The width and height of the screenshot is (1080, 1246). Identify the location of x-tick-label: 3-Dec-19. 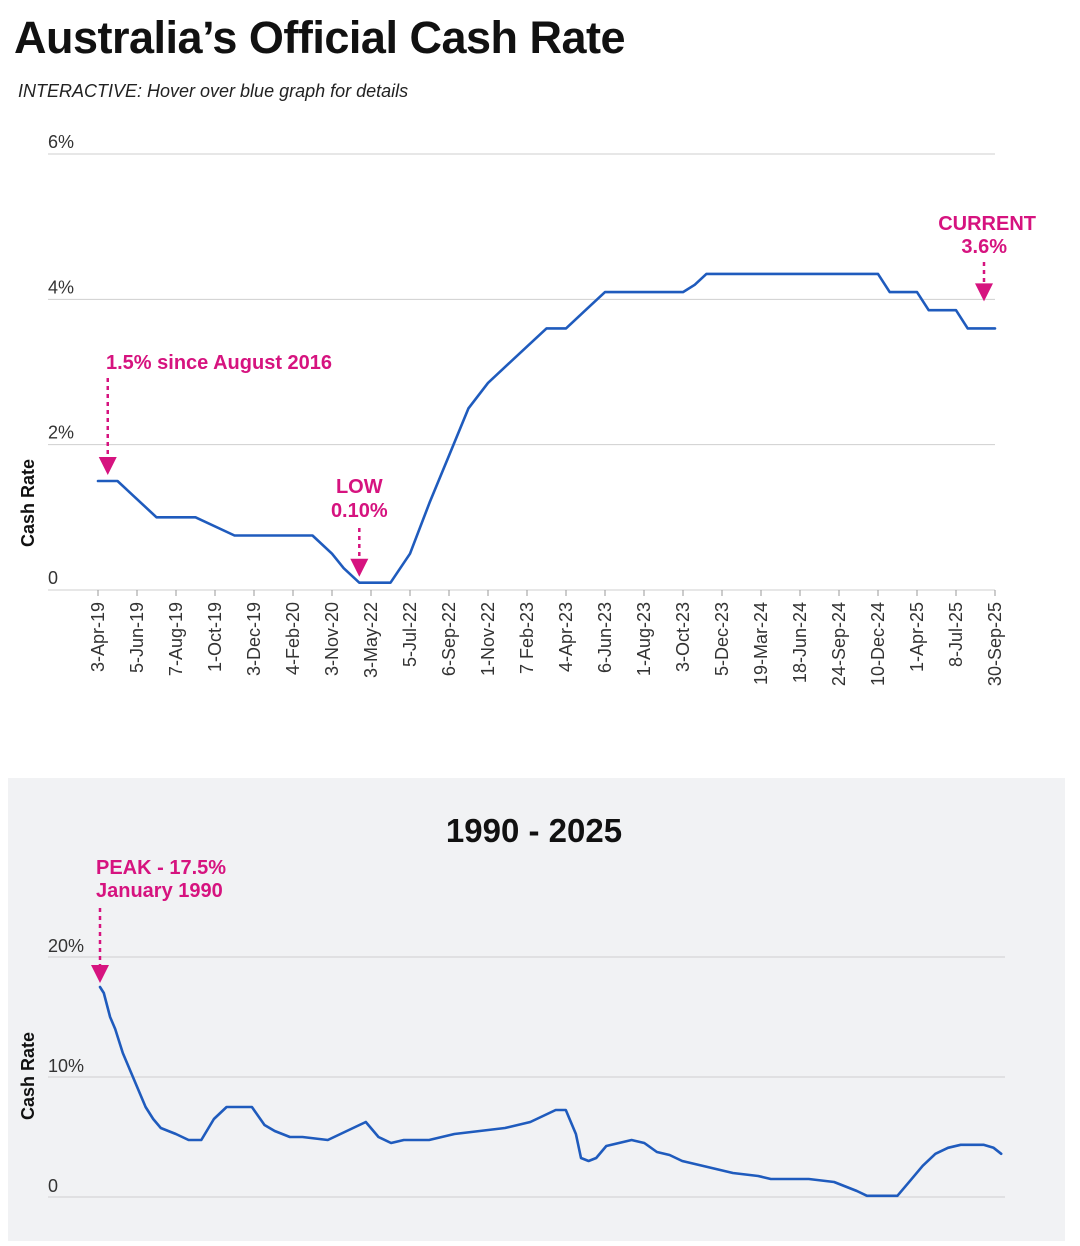
(254, 639).